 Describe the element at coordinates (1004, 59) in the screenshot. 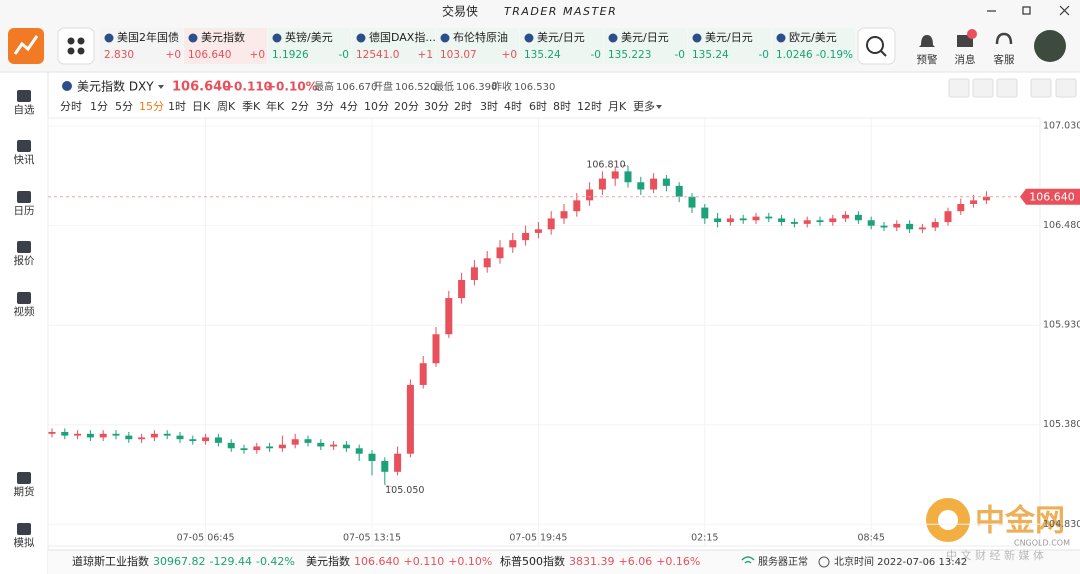

I see `toolbar-label: 客服` at that location.